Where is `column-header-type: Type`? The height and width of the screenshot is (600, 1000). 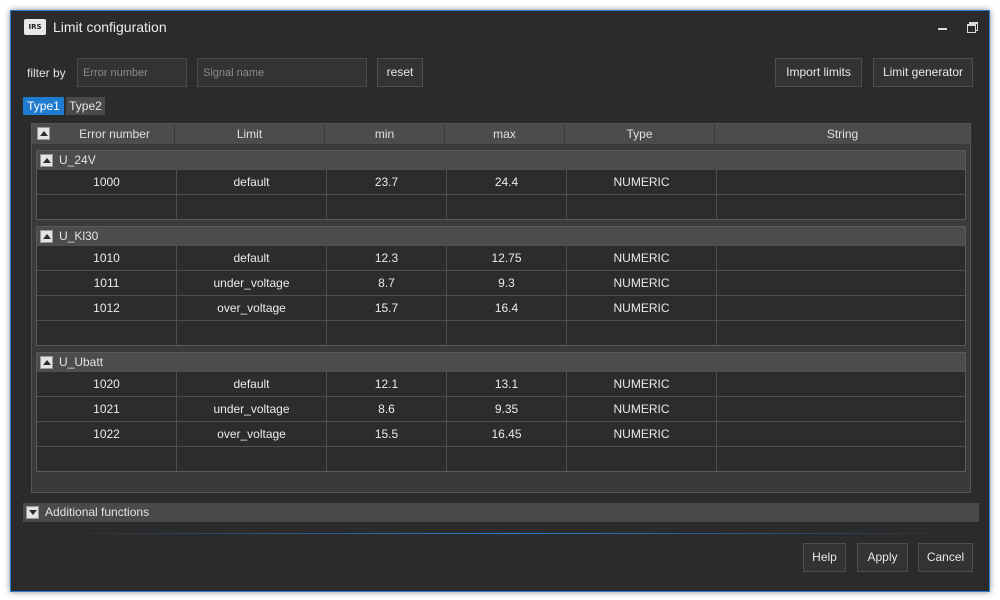
column-header-type: Type is located at coordinates (640, 134).